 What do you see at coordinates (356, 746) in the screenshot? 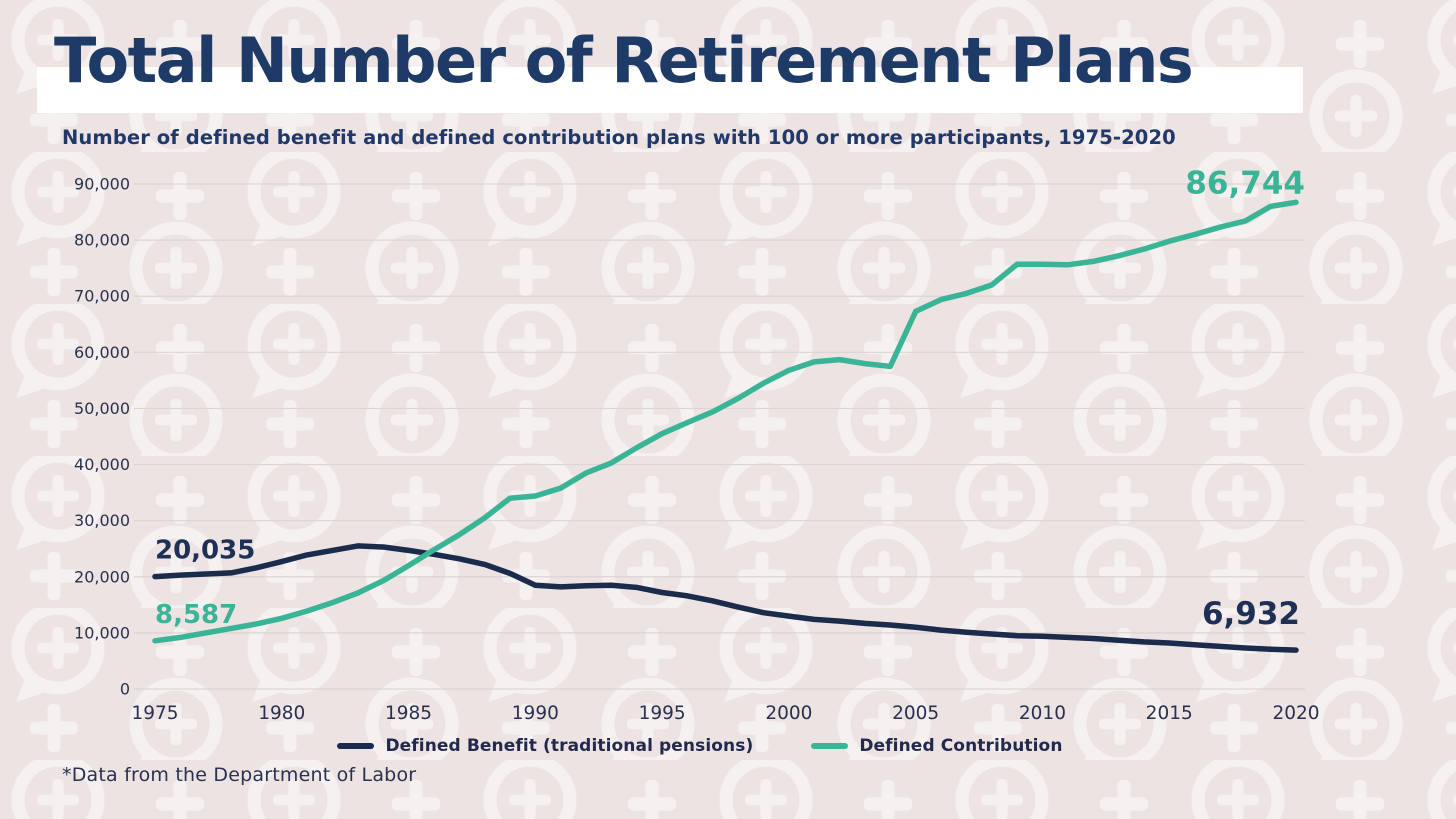
I see `defined-benefit-swatch` at bounding box center [356, 746].